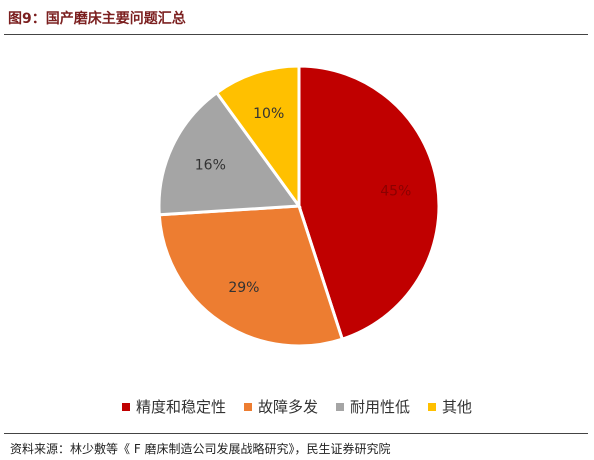 Image resolution: width=594 pixels, height=460 pixels. I want to click on legend-label-3: 耐用性低, so click(380, 407).